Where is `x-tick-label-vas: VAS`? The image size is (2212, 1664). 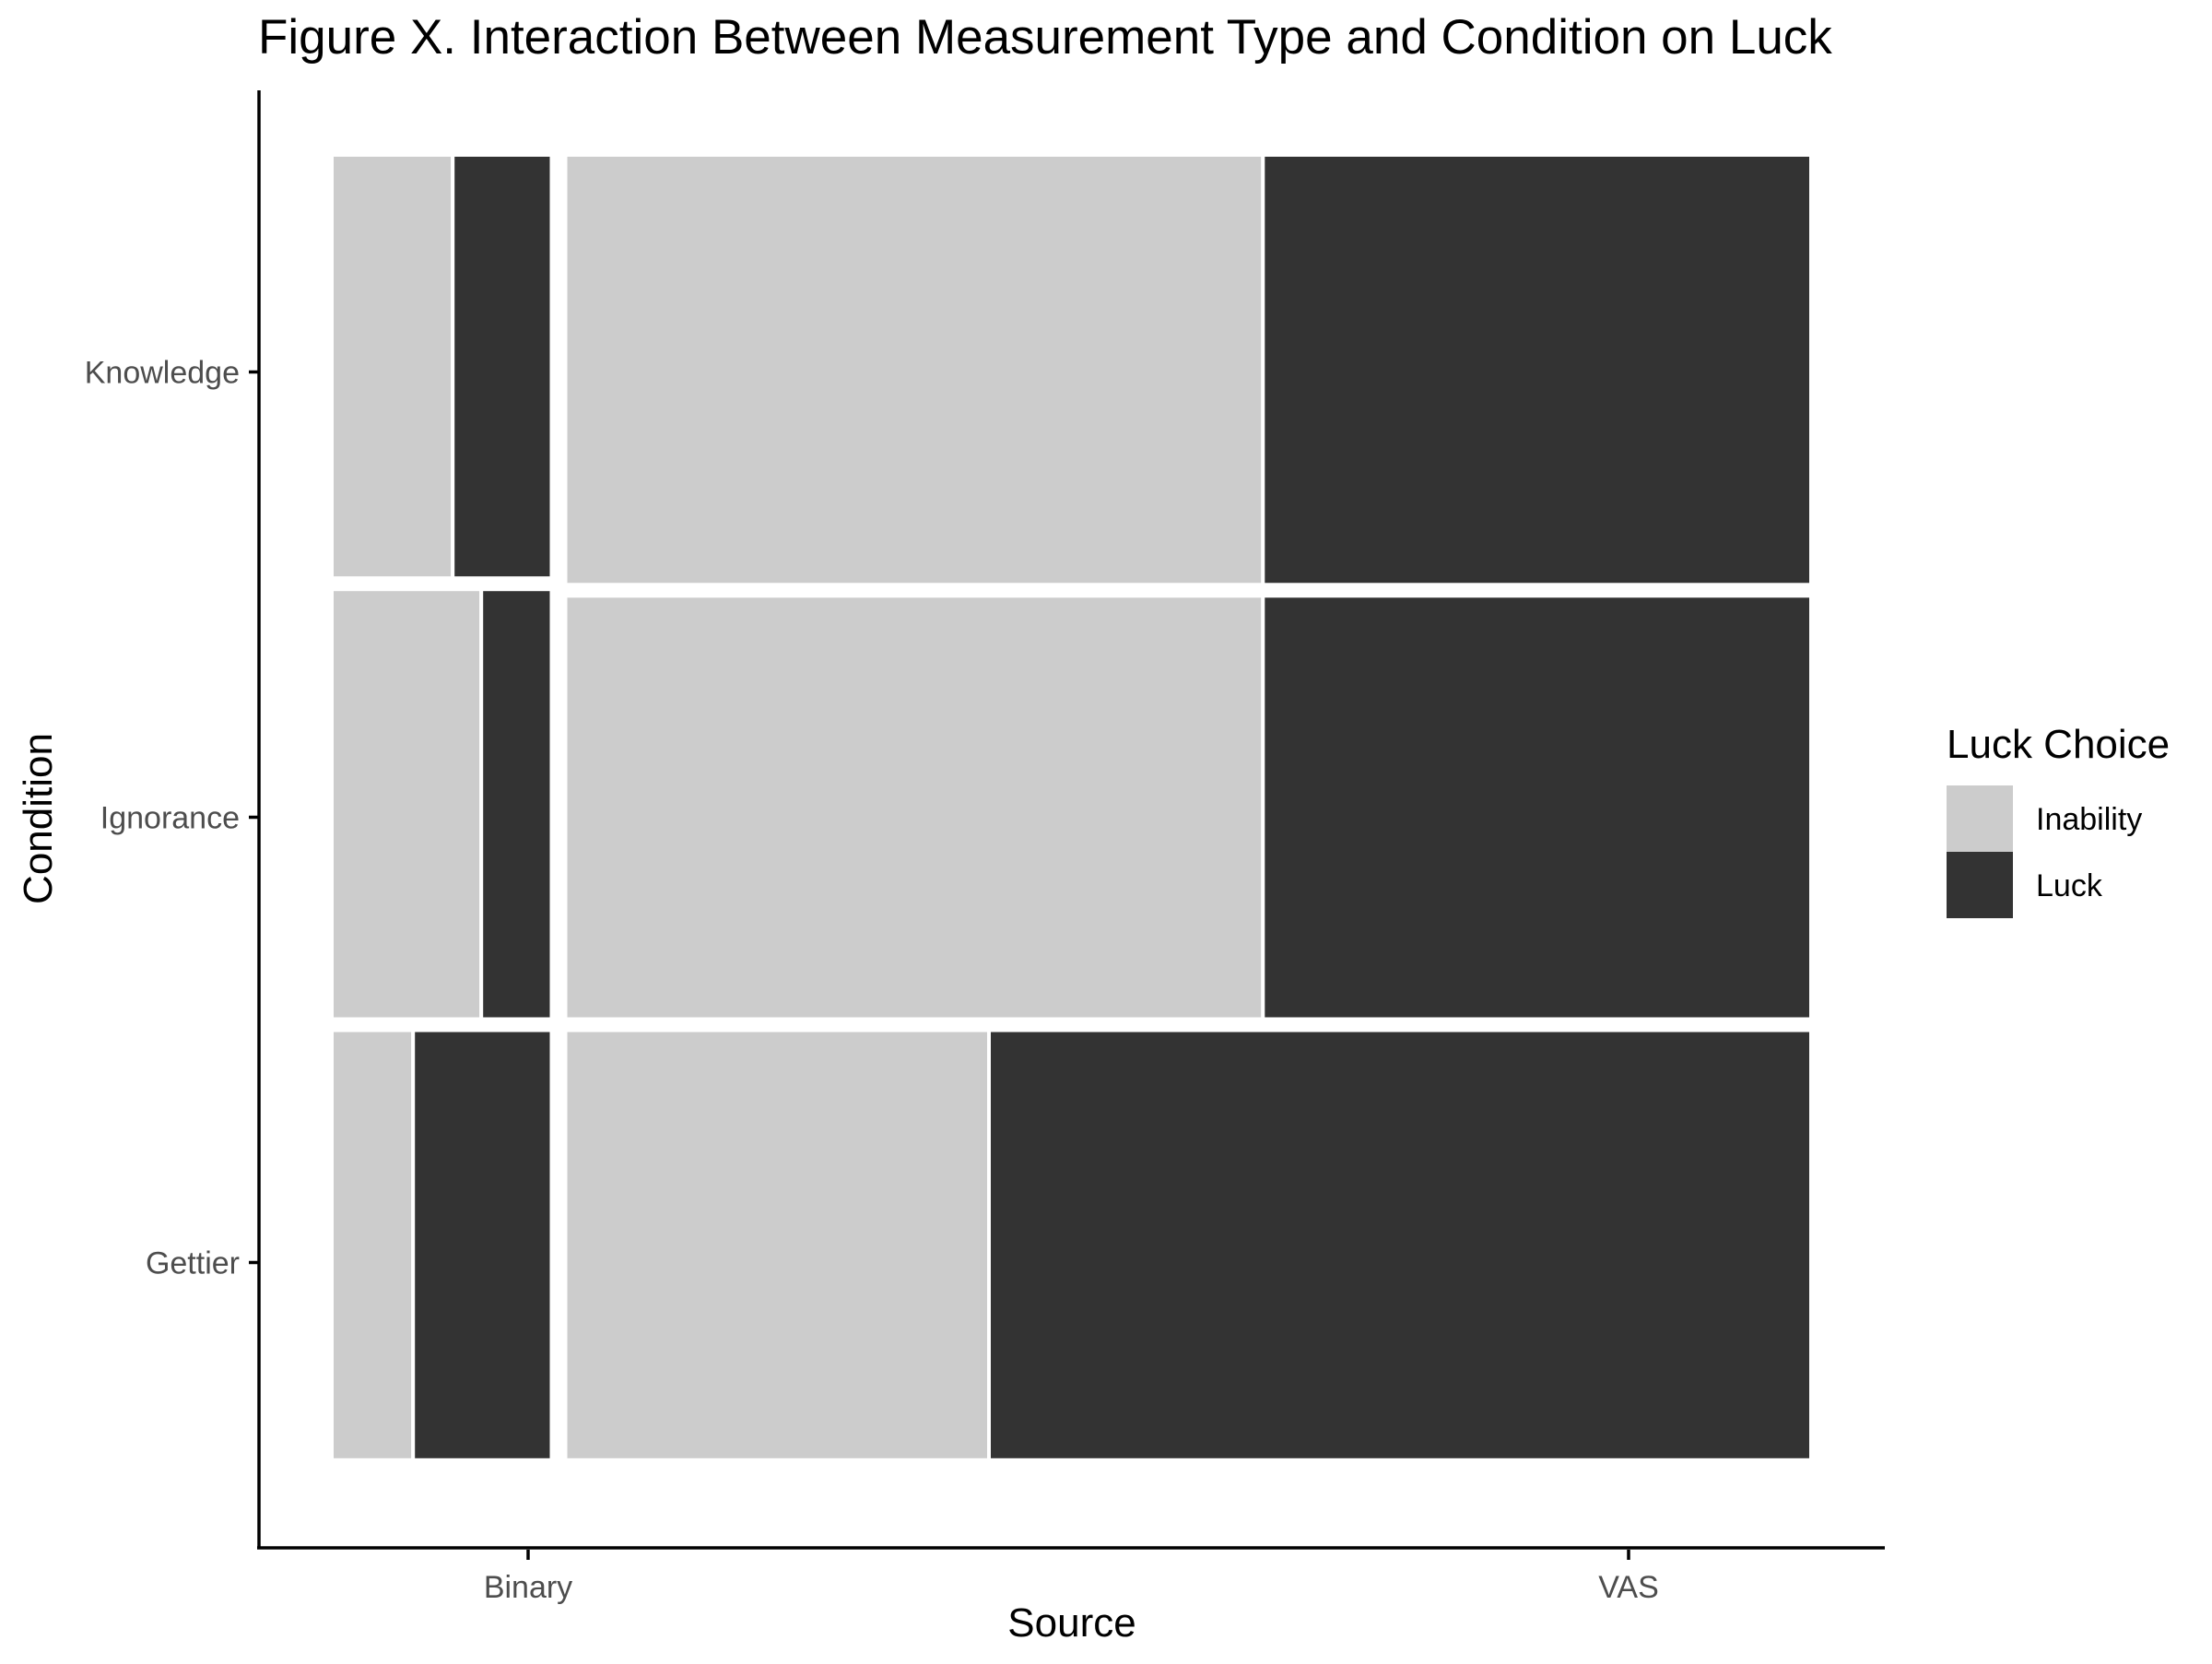 x-tick-label-vas: VAS is located at coordinates (1628, 1587).